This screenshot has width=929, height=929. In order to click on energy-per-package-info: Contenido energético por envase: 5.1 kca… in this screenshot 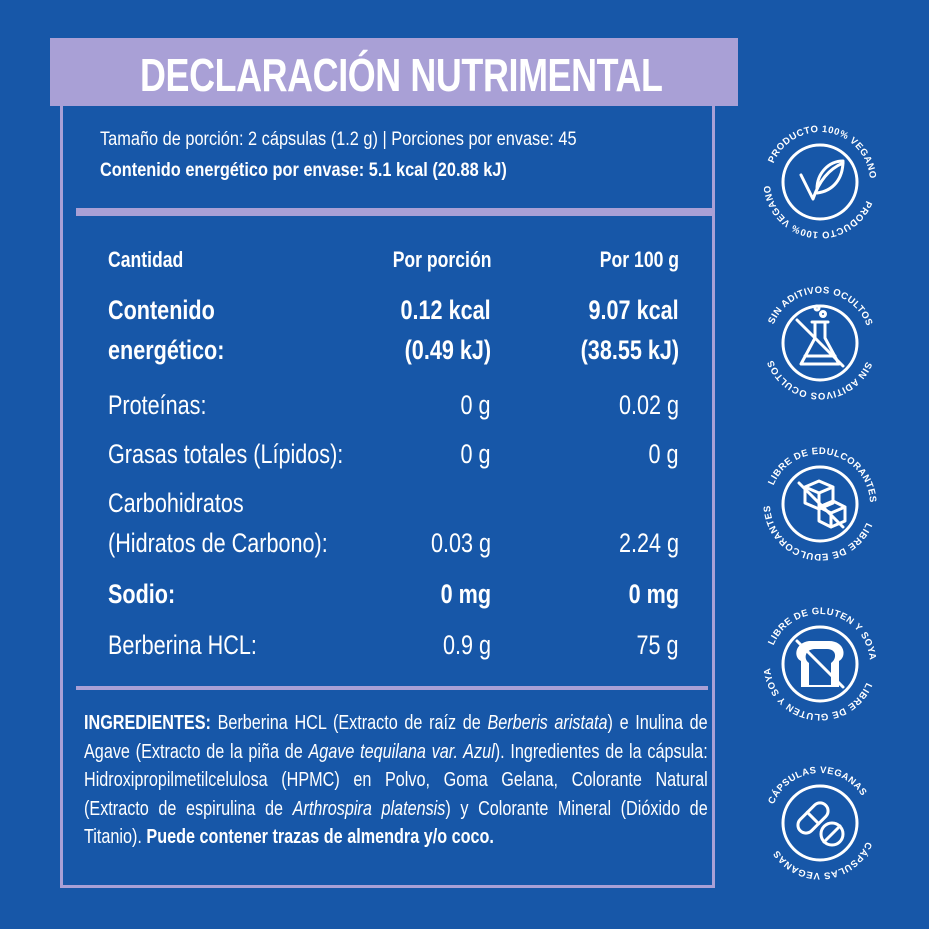, I will do `click(303, 170)`.